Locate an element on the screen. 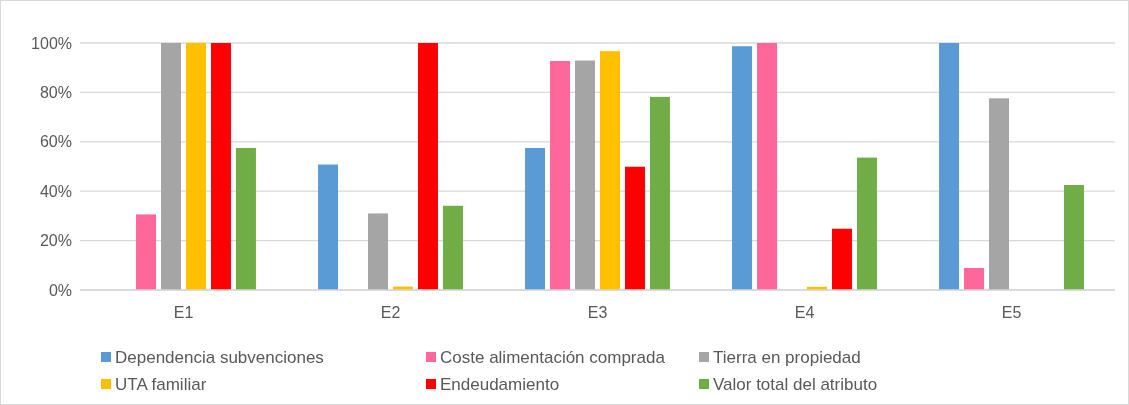 The height and width of the screenshot is (405, 1129). legend-label: Dependencia subvenciones is located at coordinates (219, 357).